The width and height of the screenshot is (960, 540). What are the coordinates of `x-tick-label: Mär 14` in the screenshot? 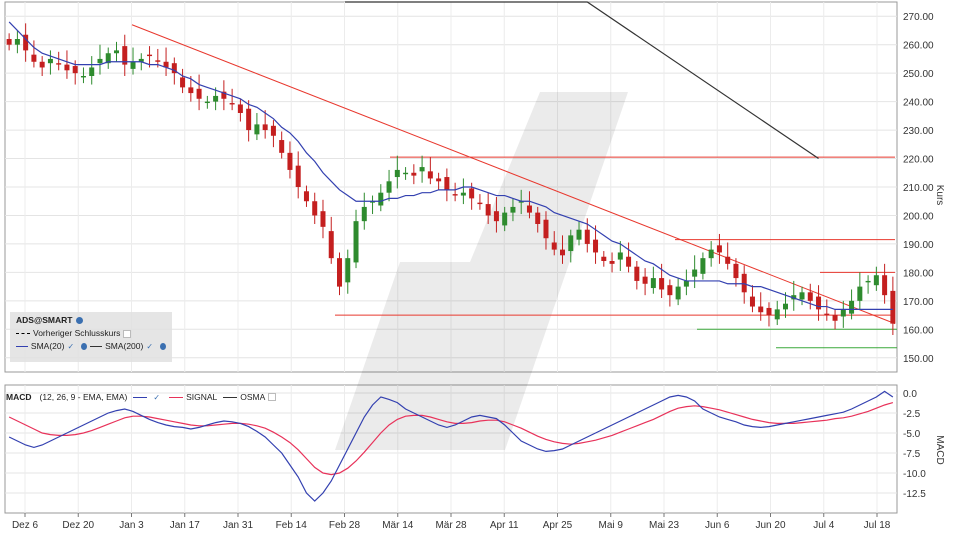 It's located at (398, 525).